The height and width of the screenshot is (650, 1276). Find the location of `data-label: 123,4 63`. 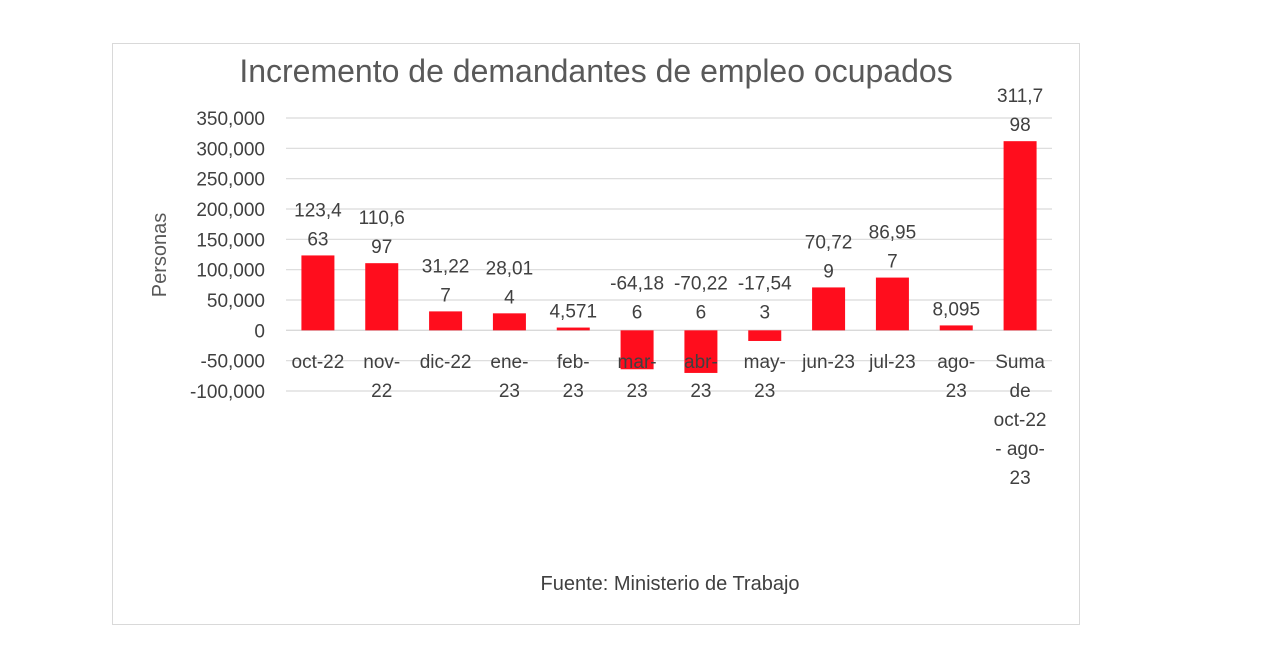

data-label: 123,4 63 is located at coordinates (318, 225).